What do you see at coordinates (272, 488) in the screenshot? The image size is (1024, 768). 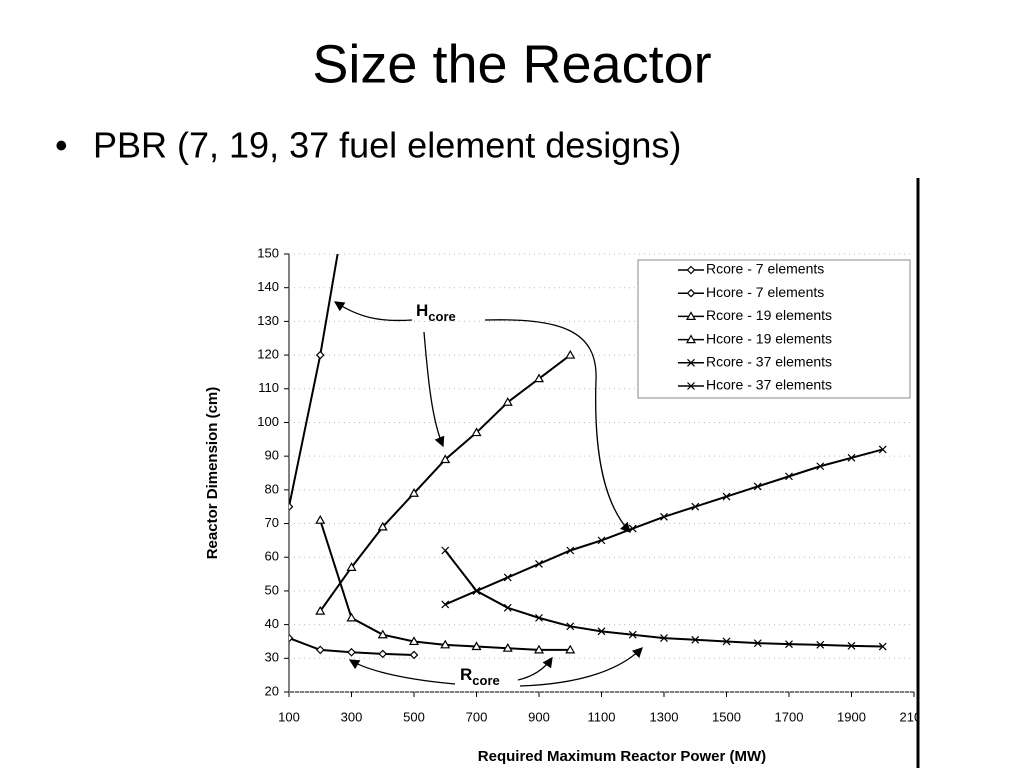 I see `y-tick-label: 80` at bounding box center [272, 488].